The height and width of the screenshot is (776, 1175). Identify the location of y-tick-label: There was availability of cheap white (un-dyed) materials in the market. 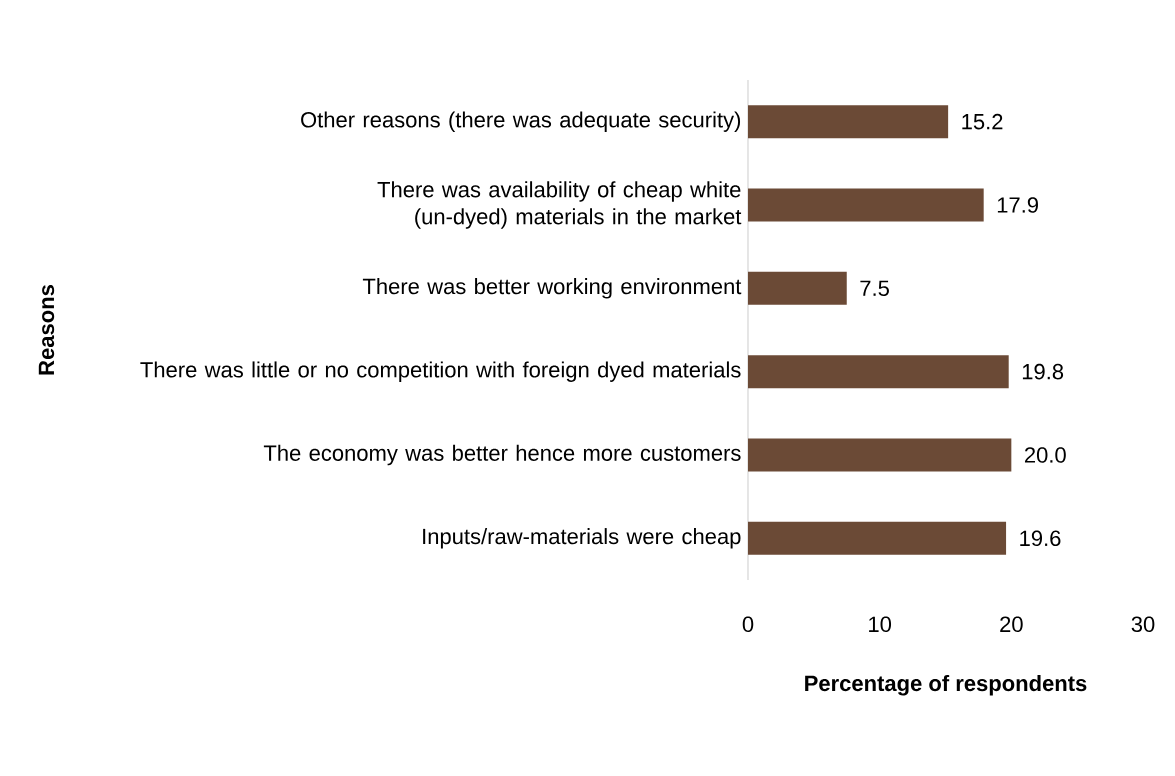
(559, 205).